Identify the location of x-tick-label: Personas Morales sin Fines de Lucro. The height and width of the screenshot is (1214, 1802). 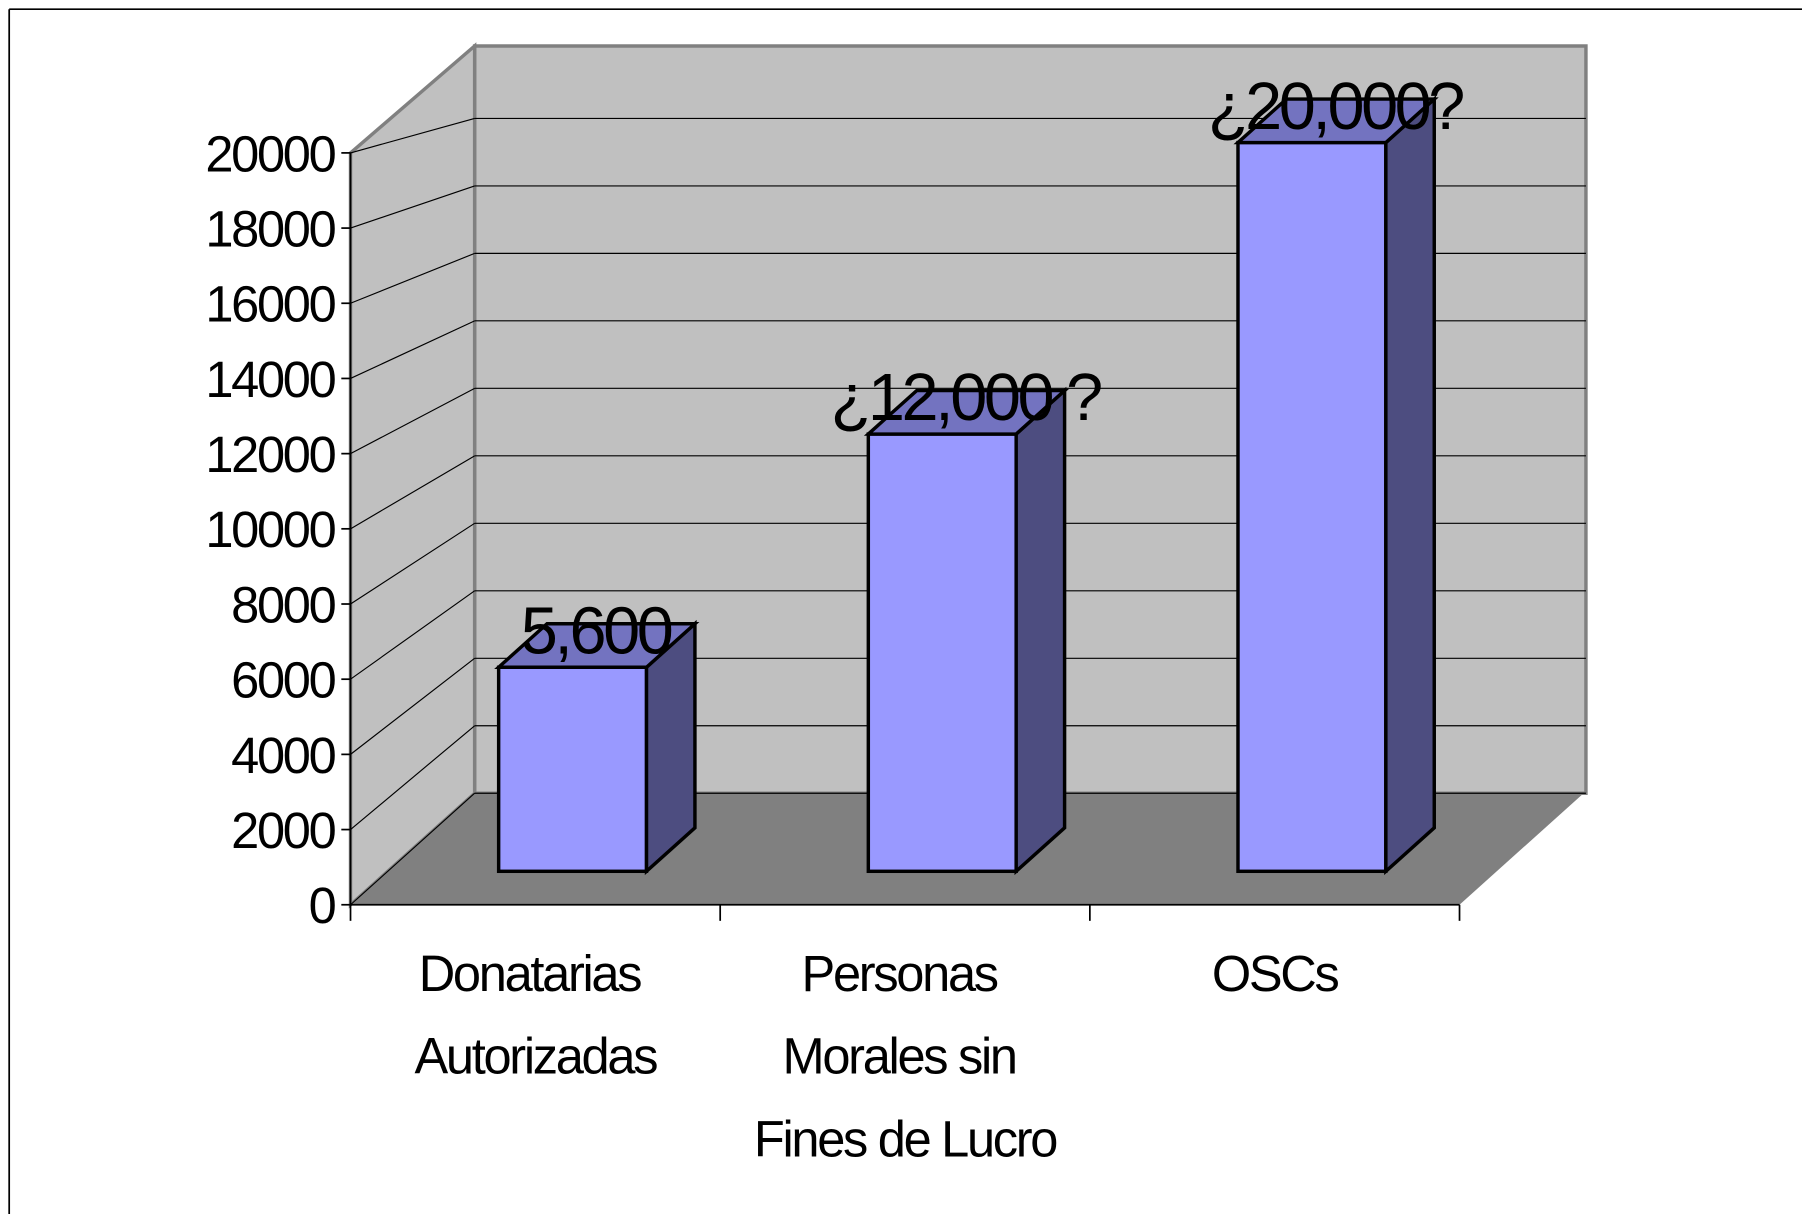
(905, 1056).